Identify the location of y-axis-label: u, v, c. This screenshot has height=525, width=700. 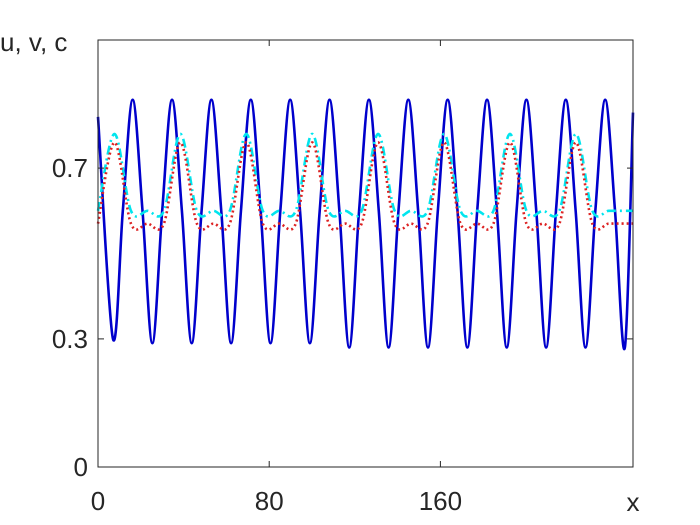
(33, 42).